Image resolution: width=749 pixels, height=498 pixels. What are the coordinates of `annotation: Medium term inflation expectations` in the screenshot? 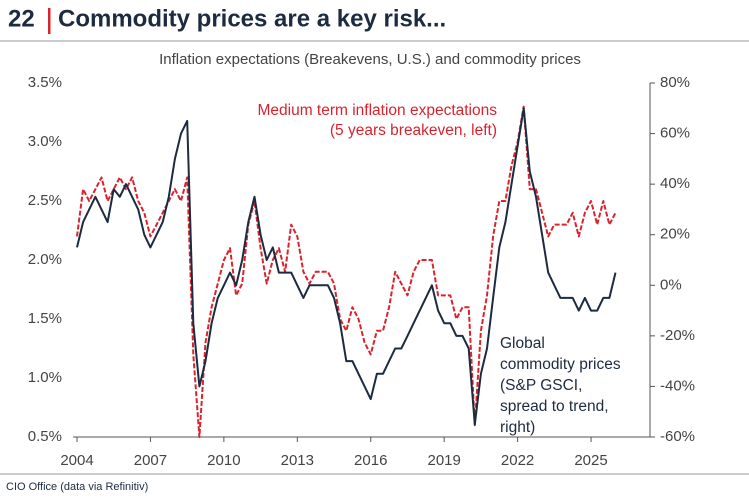 It's located at (377, 110).